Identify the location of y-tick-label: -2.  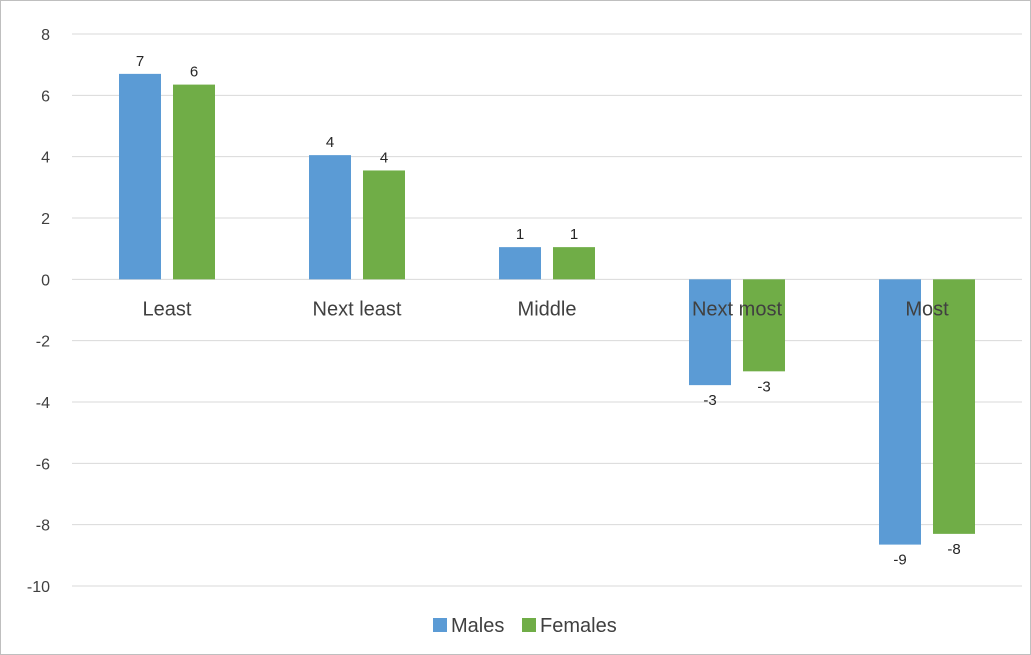
(43, 342).